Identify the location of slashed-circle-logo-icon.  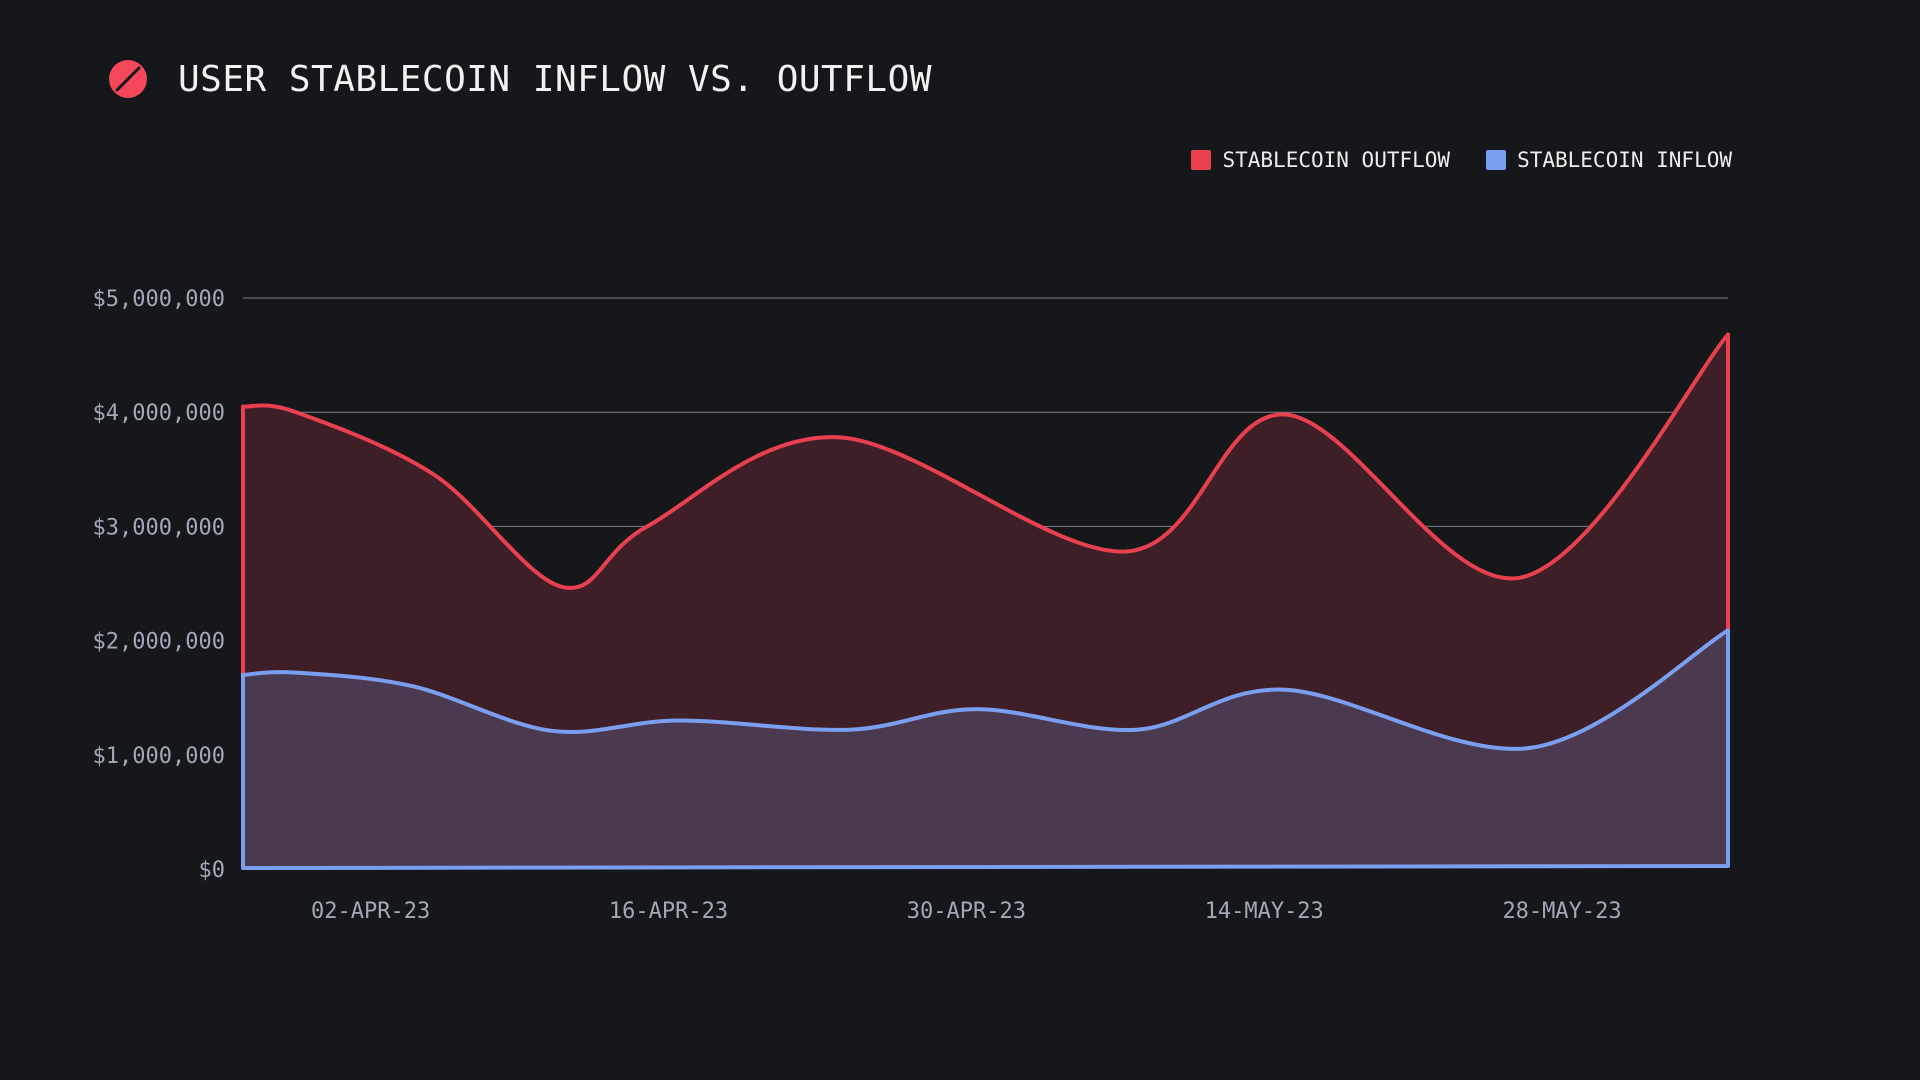
(128, 79).